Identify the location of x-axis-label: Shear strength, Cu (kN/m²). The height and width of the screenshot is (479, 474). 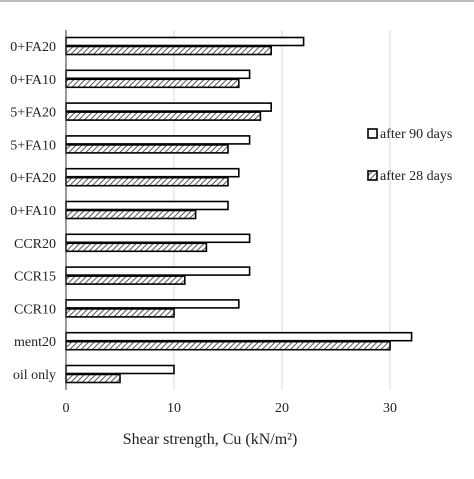
(210, 439).